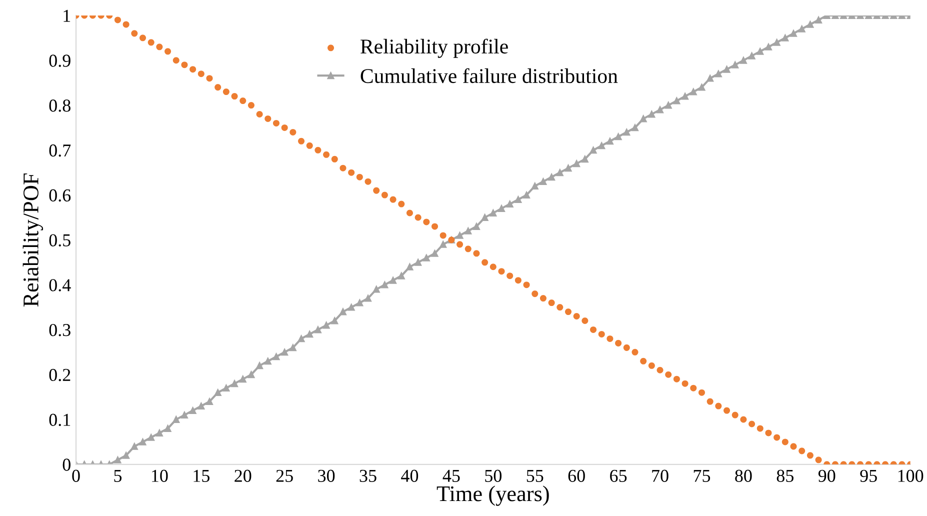 The width and height of the screenshot is (927, 516). I want to click on x-tick-label: 35, so click(368, 476).